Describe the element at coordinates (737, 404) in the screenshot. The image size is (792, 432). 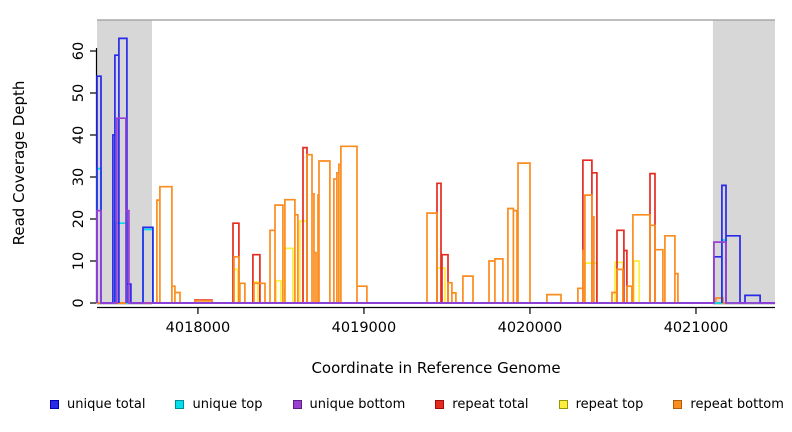
I see `legend-label: repeat bottom` at that location.